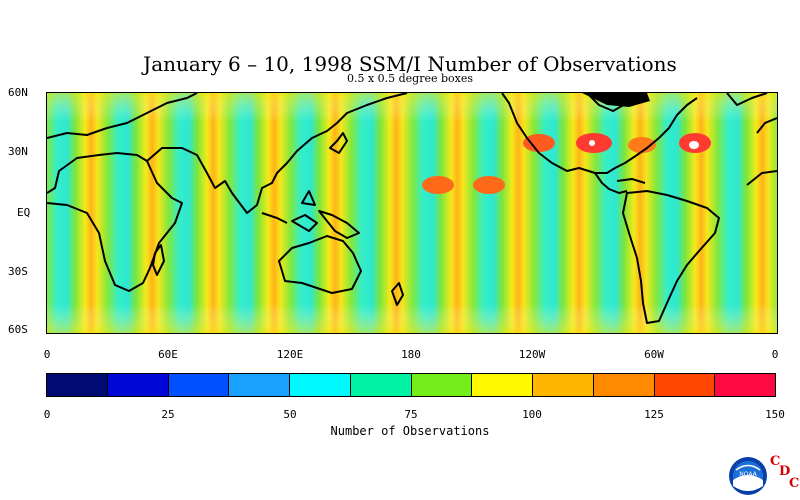 This screenshot has width=800, height=500. What do you see at coordinates (18, 329) in the screenshot?
I see `lat-label-60s: 60S` at bounding box center [18, 329].